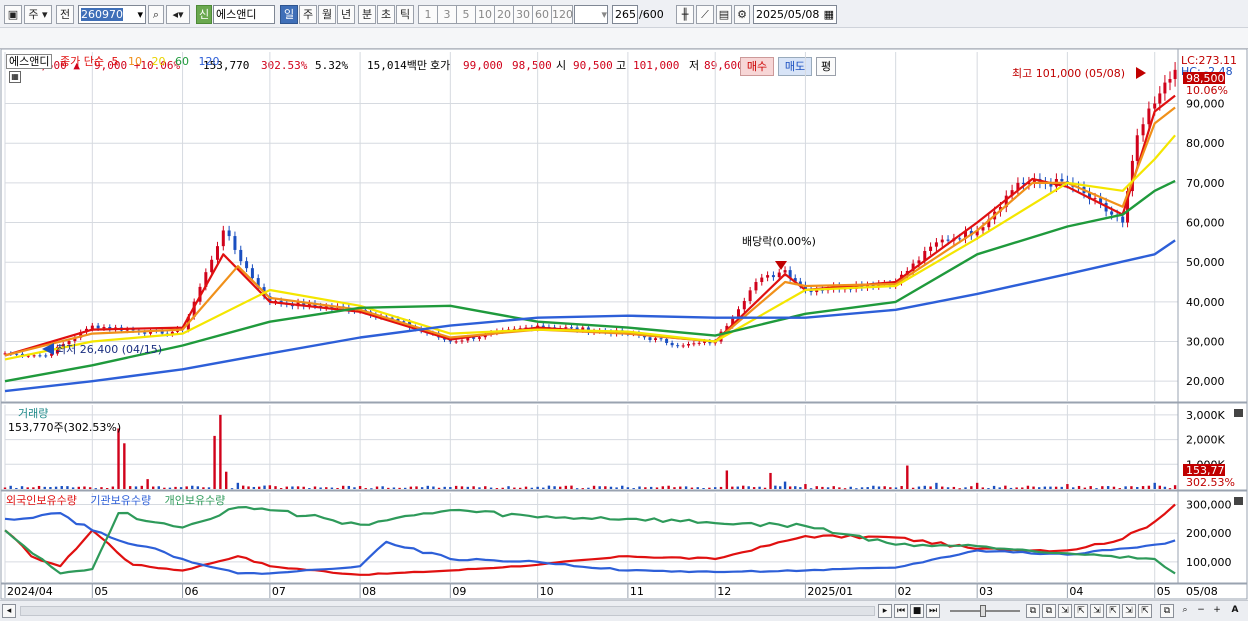  Describe the element at coordinates (828, 14) in the screenshot. I see `calendar-icon: ▦` at that location.